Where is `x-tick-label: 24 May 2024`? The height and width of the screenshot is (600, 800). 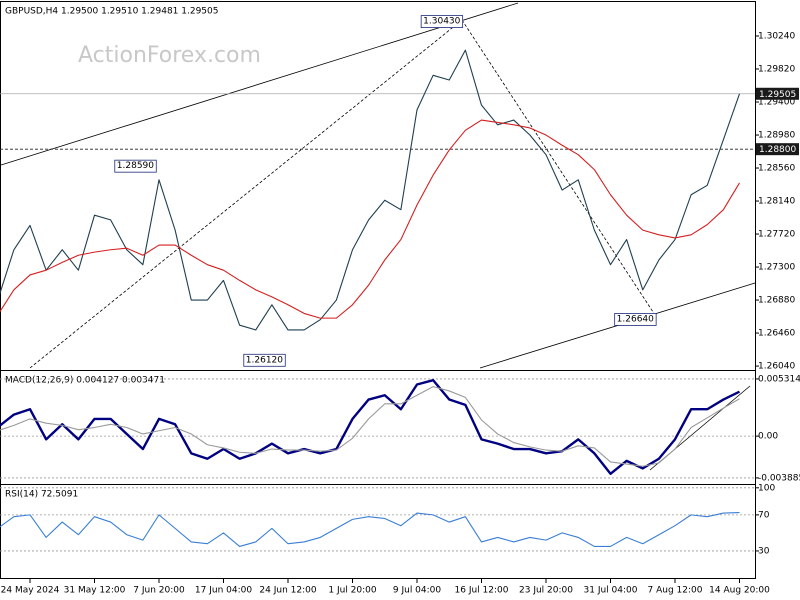 x-tick-label: 24 May 2024 is located at coordinates (30, 591).